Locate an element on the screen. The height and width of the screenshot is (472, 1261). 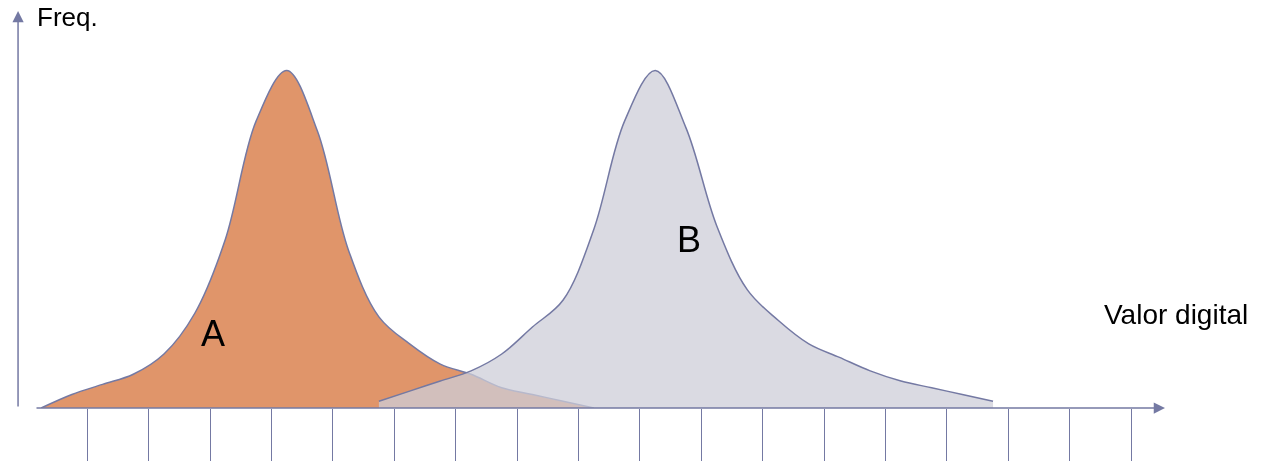
x-axis-title: Valor digital is located at coordinates (1176, 314).